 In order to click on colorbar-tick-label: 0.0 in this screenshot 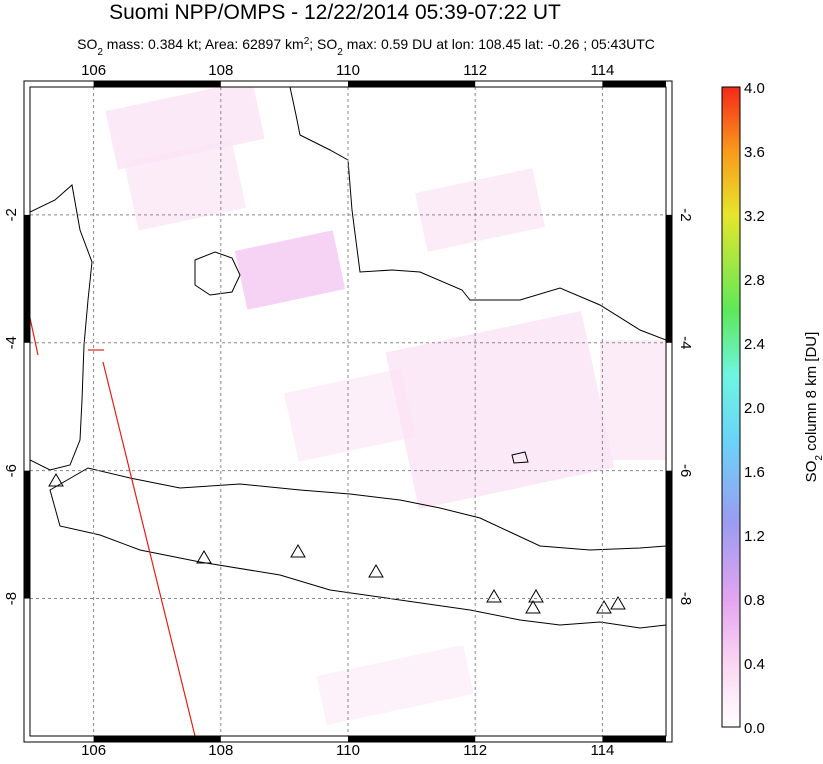, I will do `click(754, 728)`.